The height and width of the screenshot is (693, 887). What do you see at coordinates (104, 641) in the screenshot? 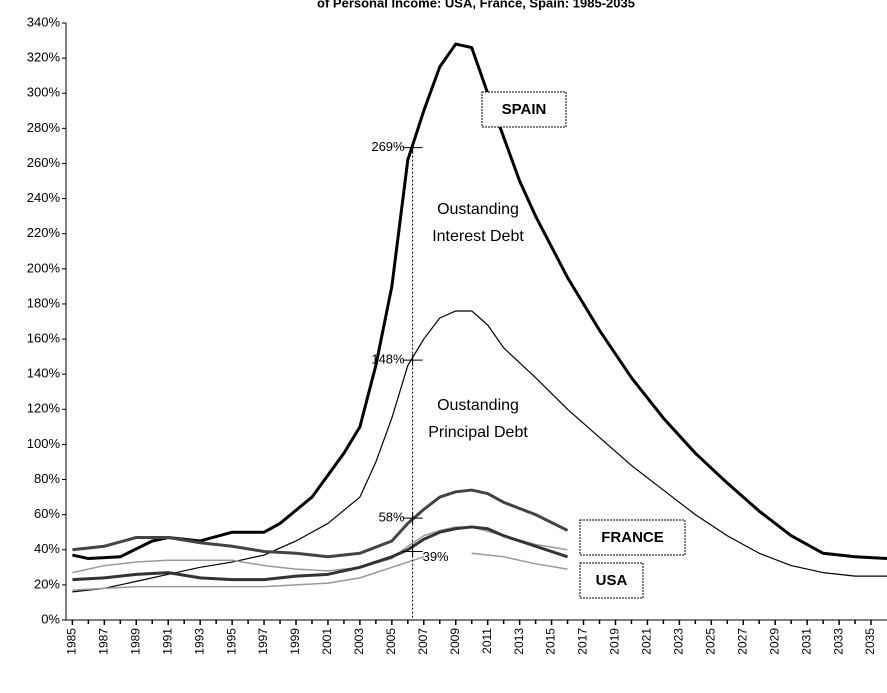
I see `x-tick-label: 1987` at bounding box center [104, 641].